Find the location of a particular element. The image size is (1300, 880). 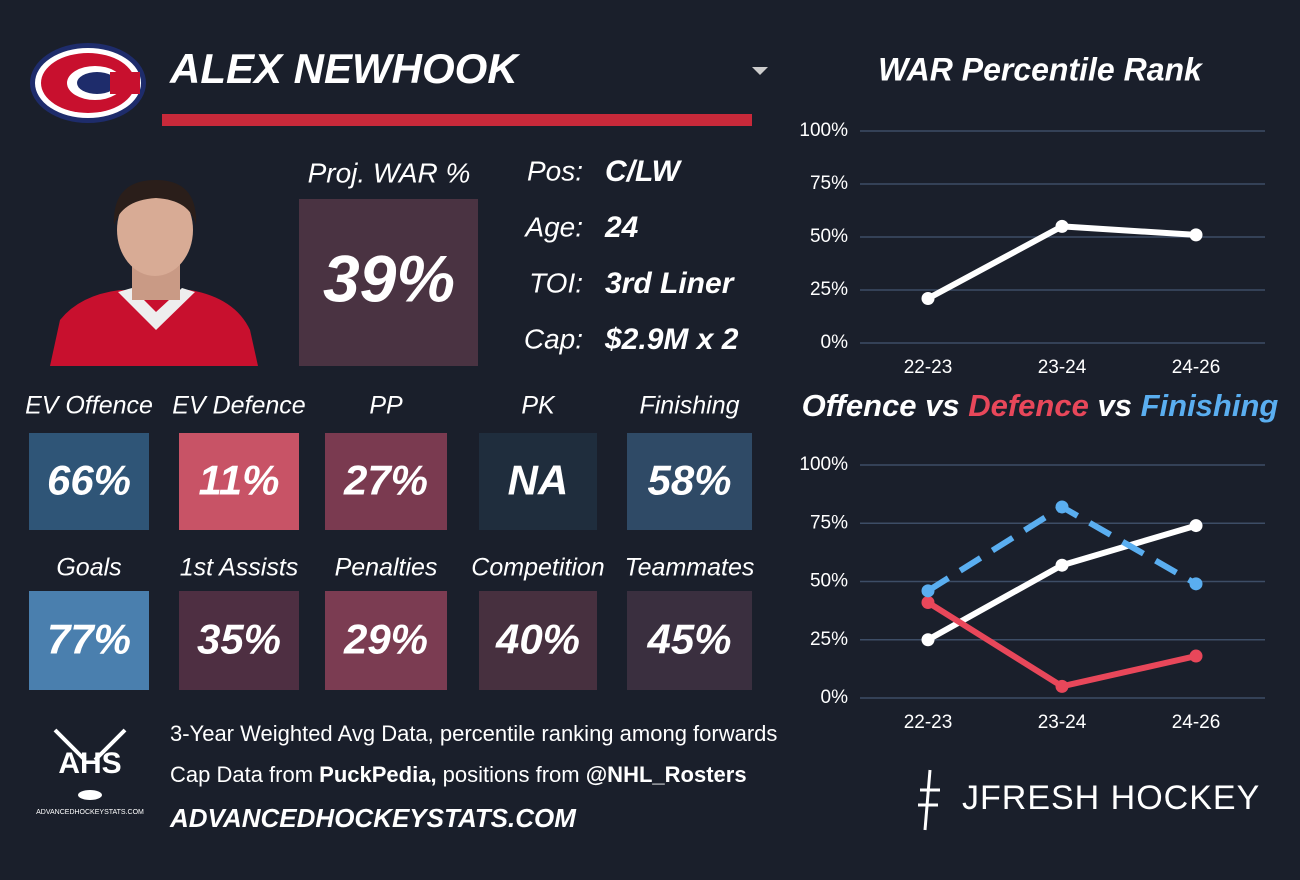

credit-text: Cap Data from is located at coordinates (244, 774).